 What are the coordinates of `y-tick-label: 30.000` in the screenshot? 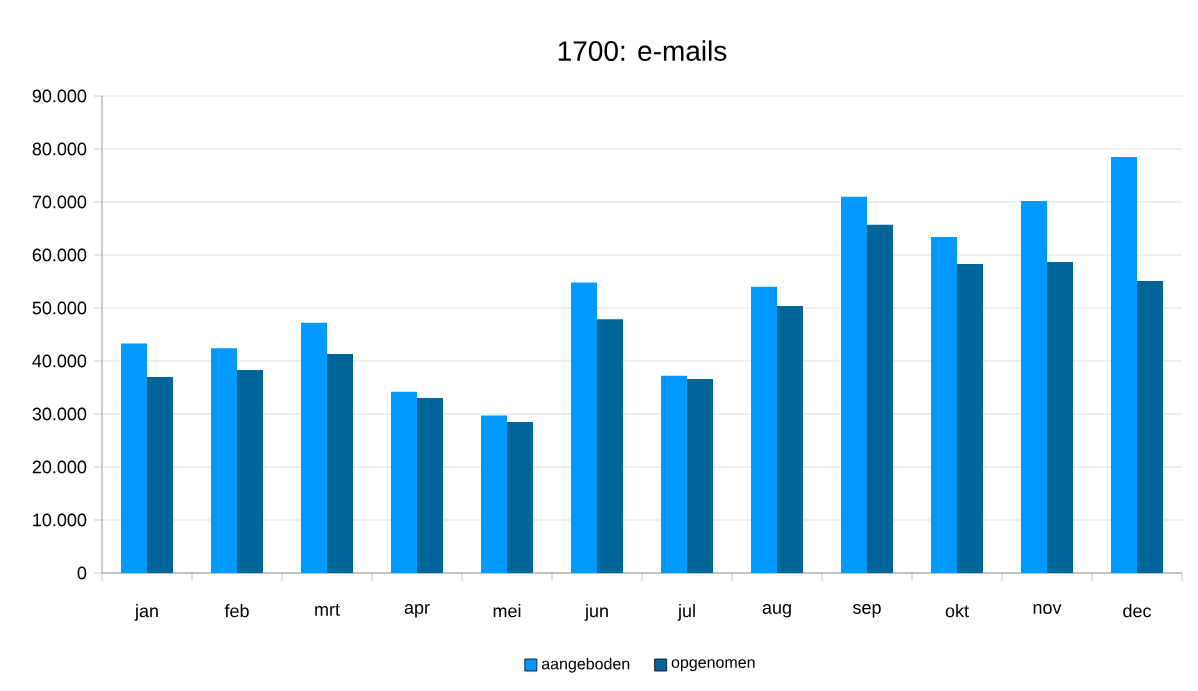 It's located at (59, 414).